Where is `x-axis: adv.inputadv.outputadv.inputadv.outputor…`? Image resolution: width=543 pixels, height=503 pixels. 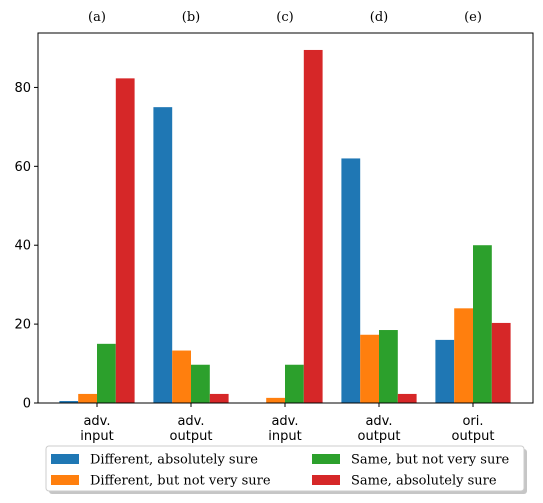
x-axis: adv.inputadv.outputadv.inputadv.outputor… is located at coordinates (287, 423).